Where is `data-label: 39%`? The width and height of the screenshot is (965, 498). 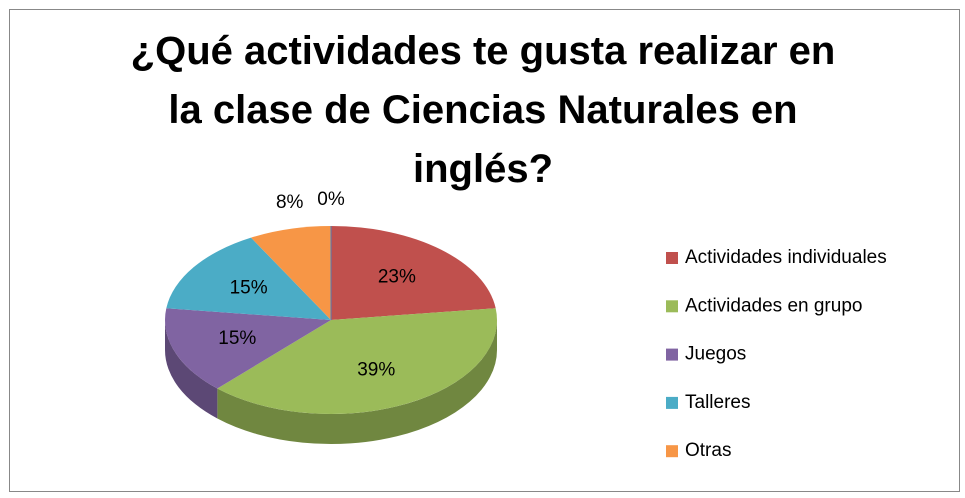 data-label: 39% is located at coordinates (376, 369).